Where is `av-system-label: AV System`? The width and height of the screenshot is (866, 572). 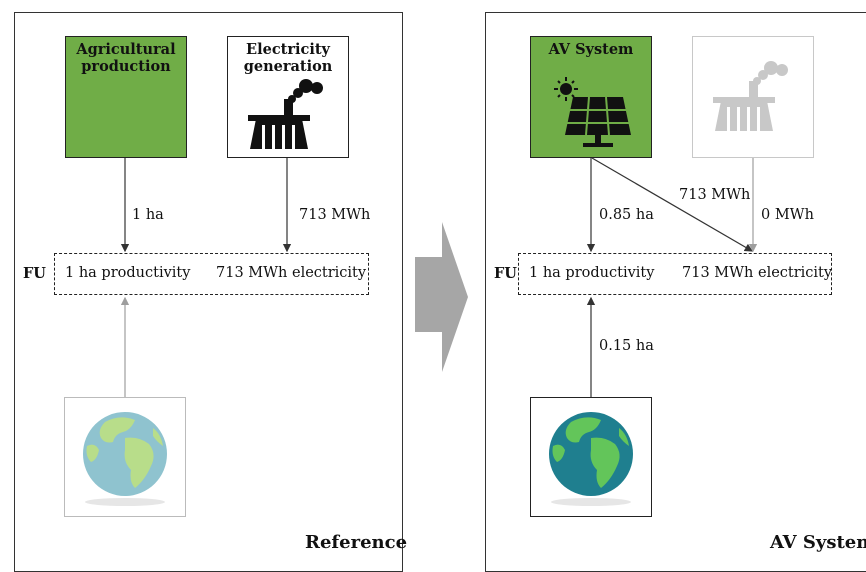
av-system-label: AV System is located at coordinates (591, 49).